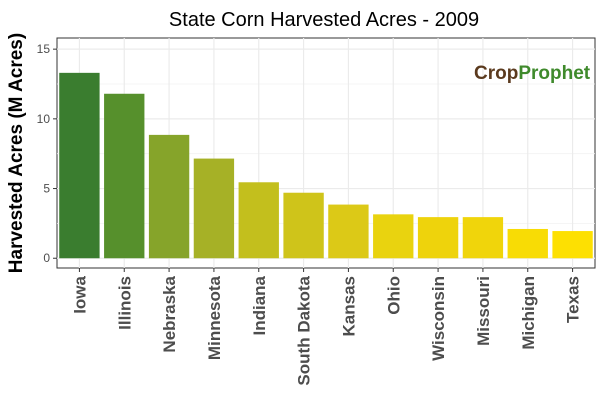  I want to click on y-tick-label: 15, so click(44, 49).